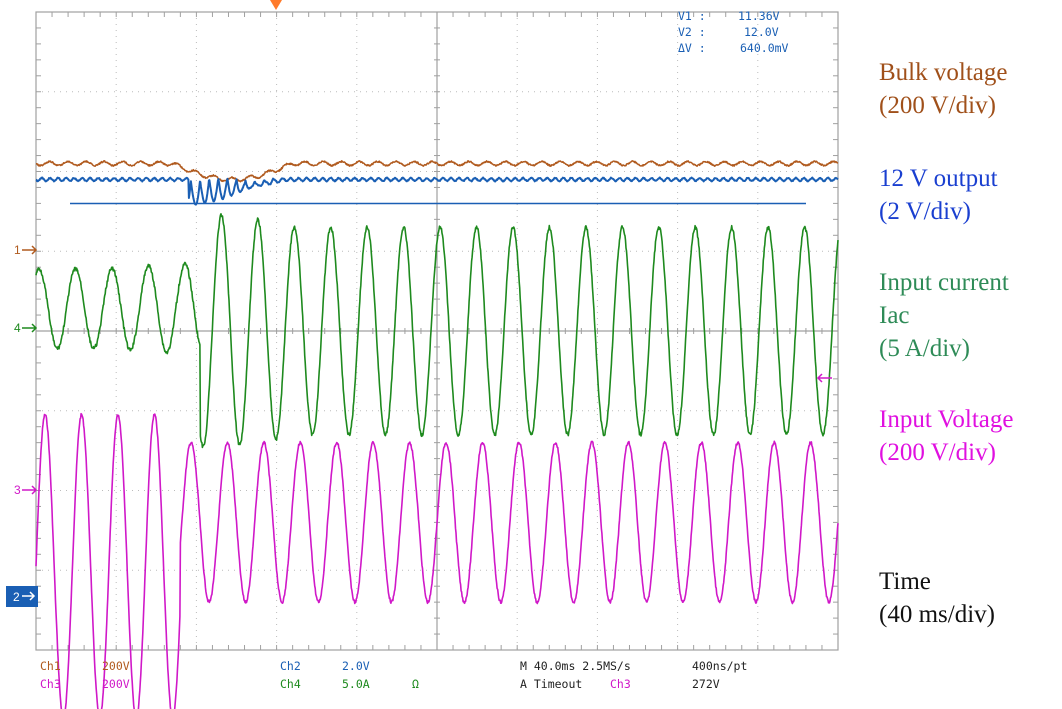 This screenshot has height=709, width=1062. What do you see at coordinates (415, 684) in the screenshot?
I see `status-ohm-icon: Ω` at bounding box center [415, 684].